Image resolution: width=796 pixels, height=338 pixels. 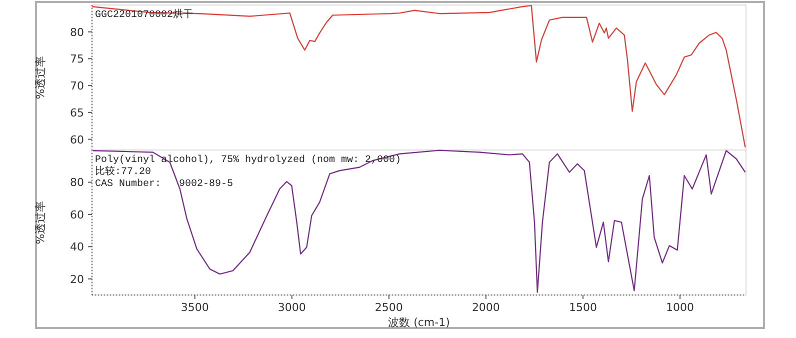 I want to click on x-tick-label: 1500, so click(x=582, y=307).